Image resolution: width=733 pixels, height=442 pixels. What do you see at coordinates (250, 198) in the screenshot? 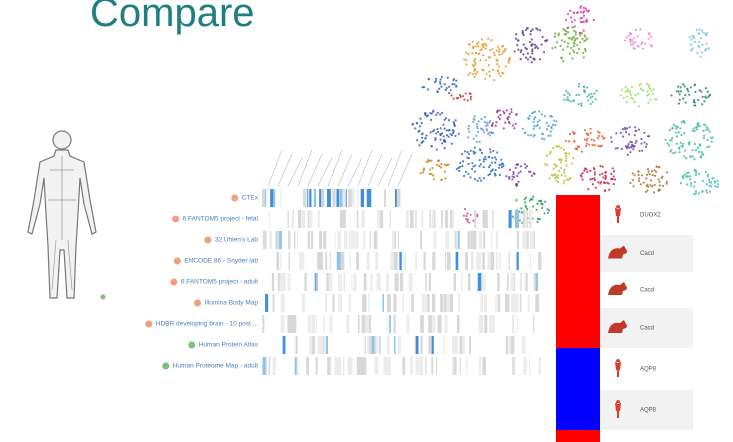
I see `row-label: CTEx` at bounding box center [250, 198].